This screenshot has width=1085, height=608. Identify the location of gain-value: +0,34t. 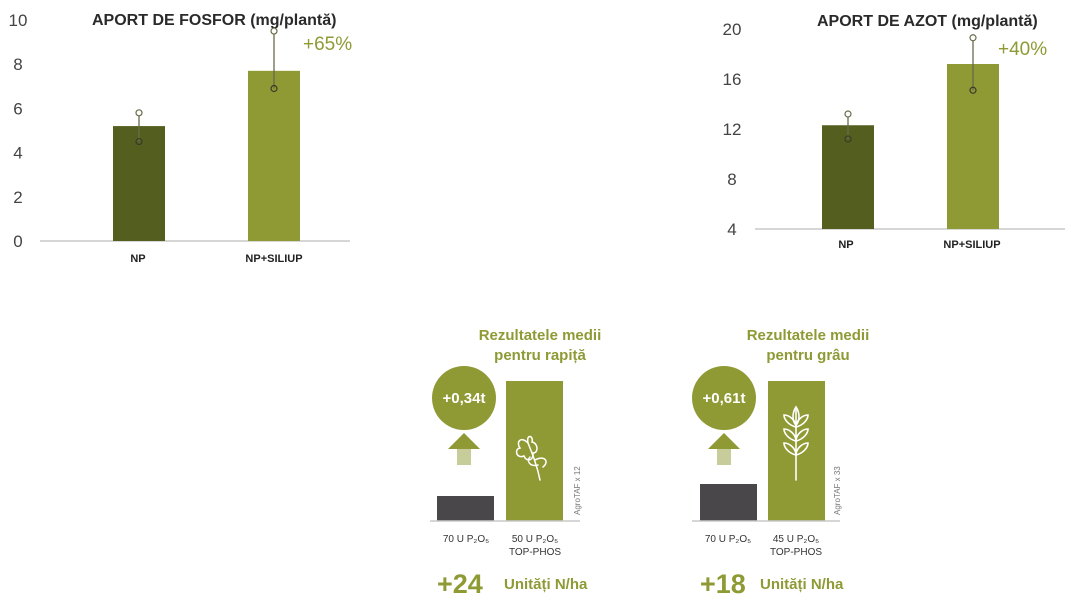
(464, 398).